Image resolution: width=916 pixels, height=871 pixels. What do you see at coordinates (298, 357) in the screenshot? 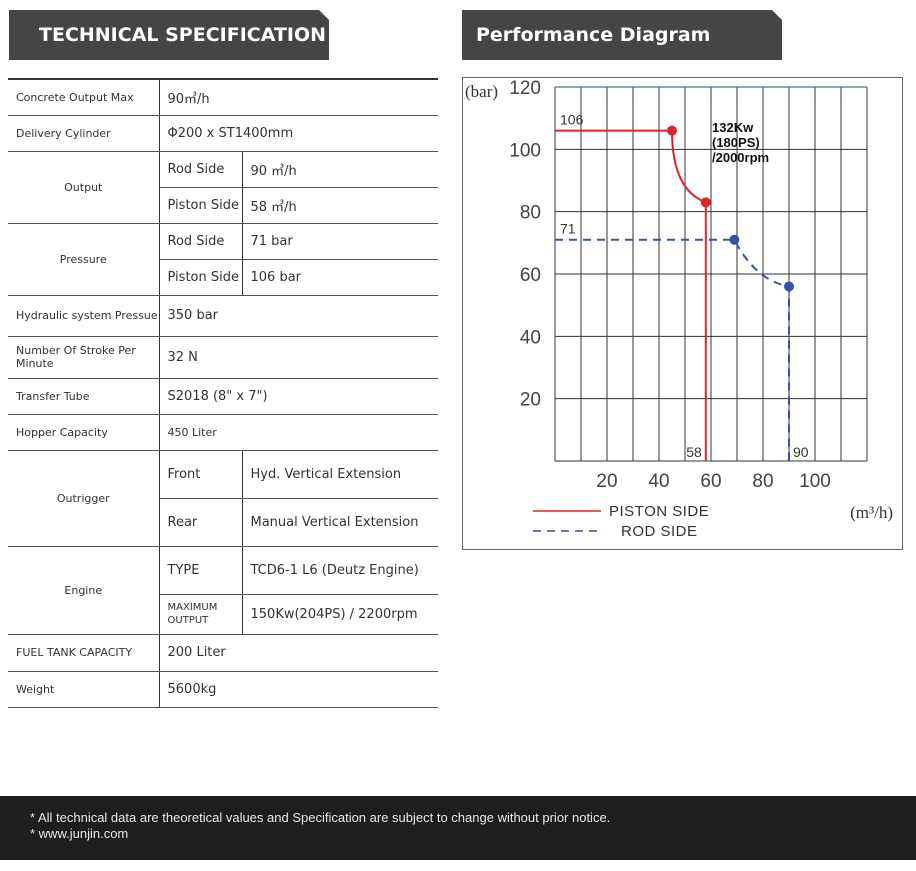
I see `spec-value: 32 N` at bounding box center [298, 357].